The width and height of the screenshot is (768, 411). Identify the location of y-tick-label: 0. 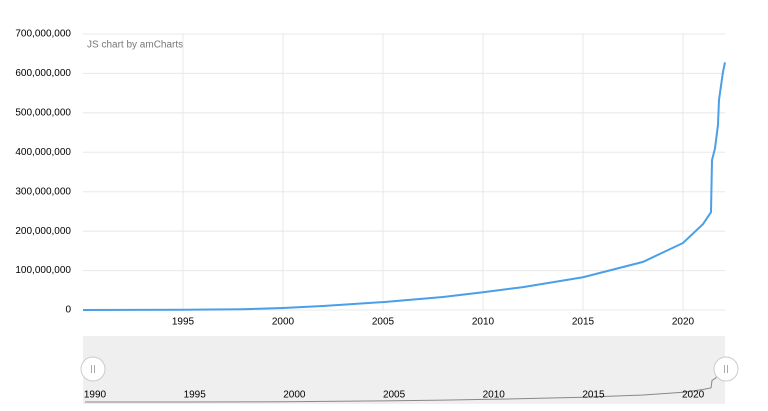
(68, 310).